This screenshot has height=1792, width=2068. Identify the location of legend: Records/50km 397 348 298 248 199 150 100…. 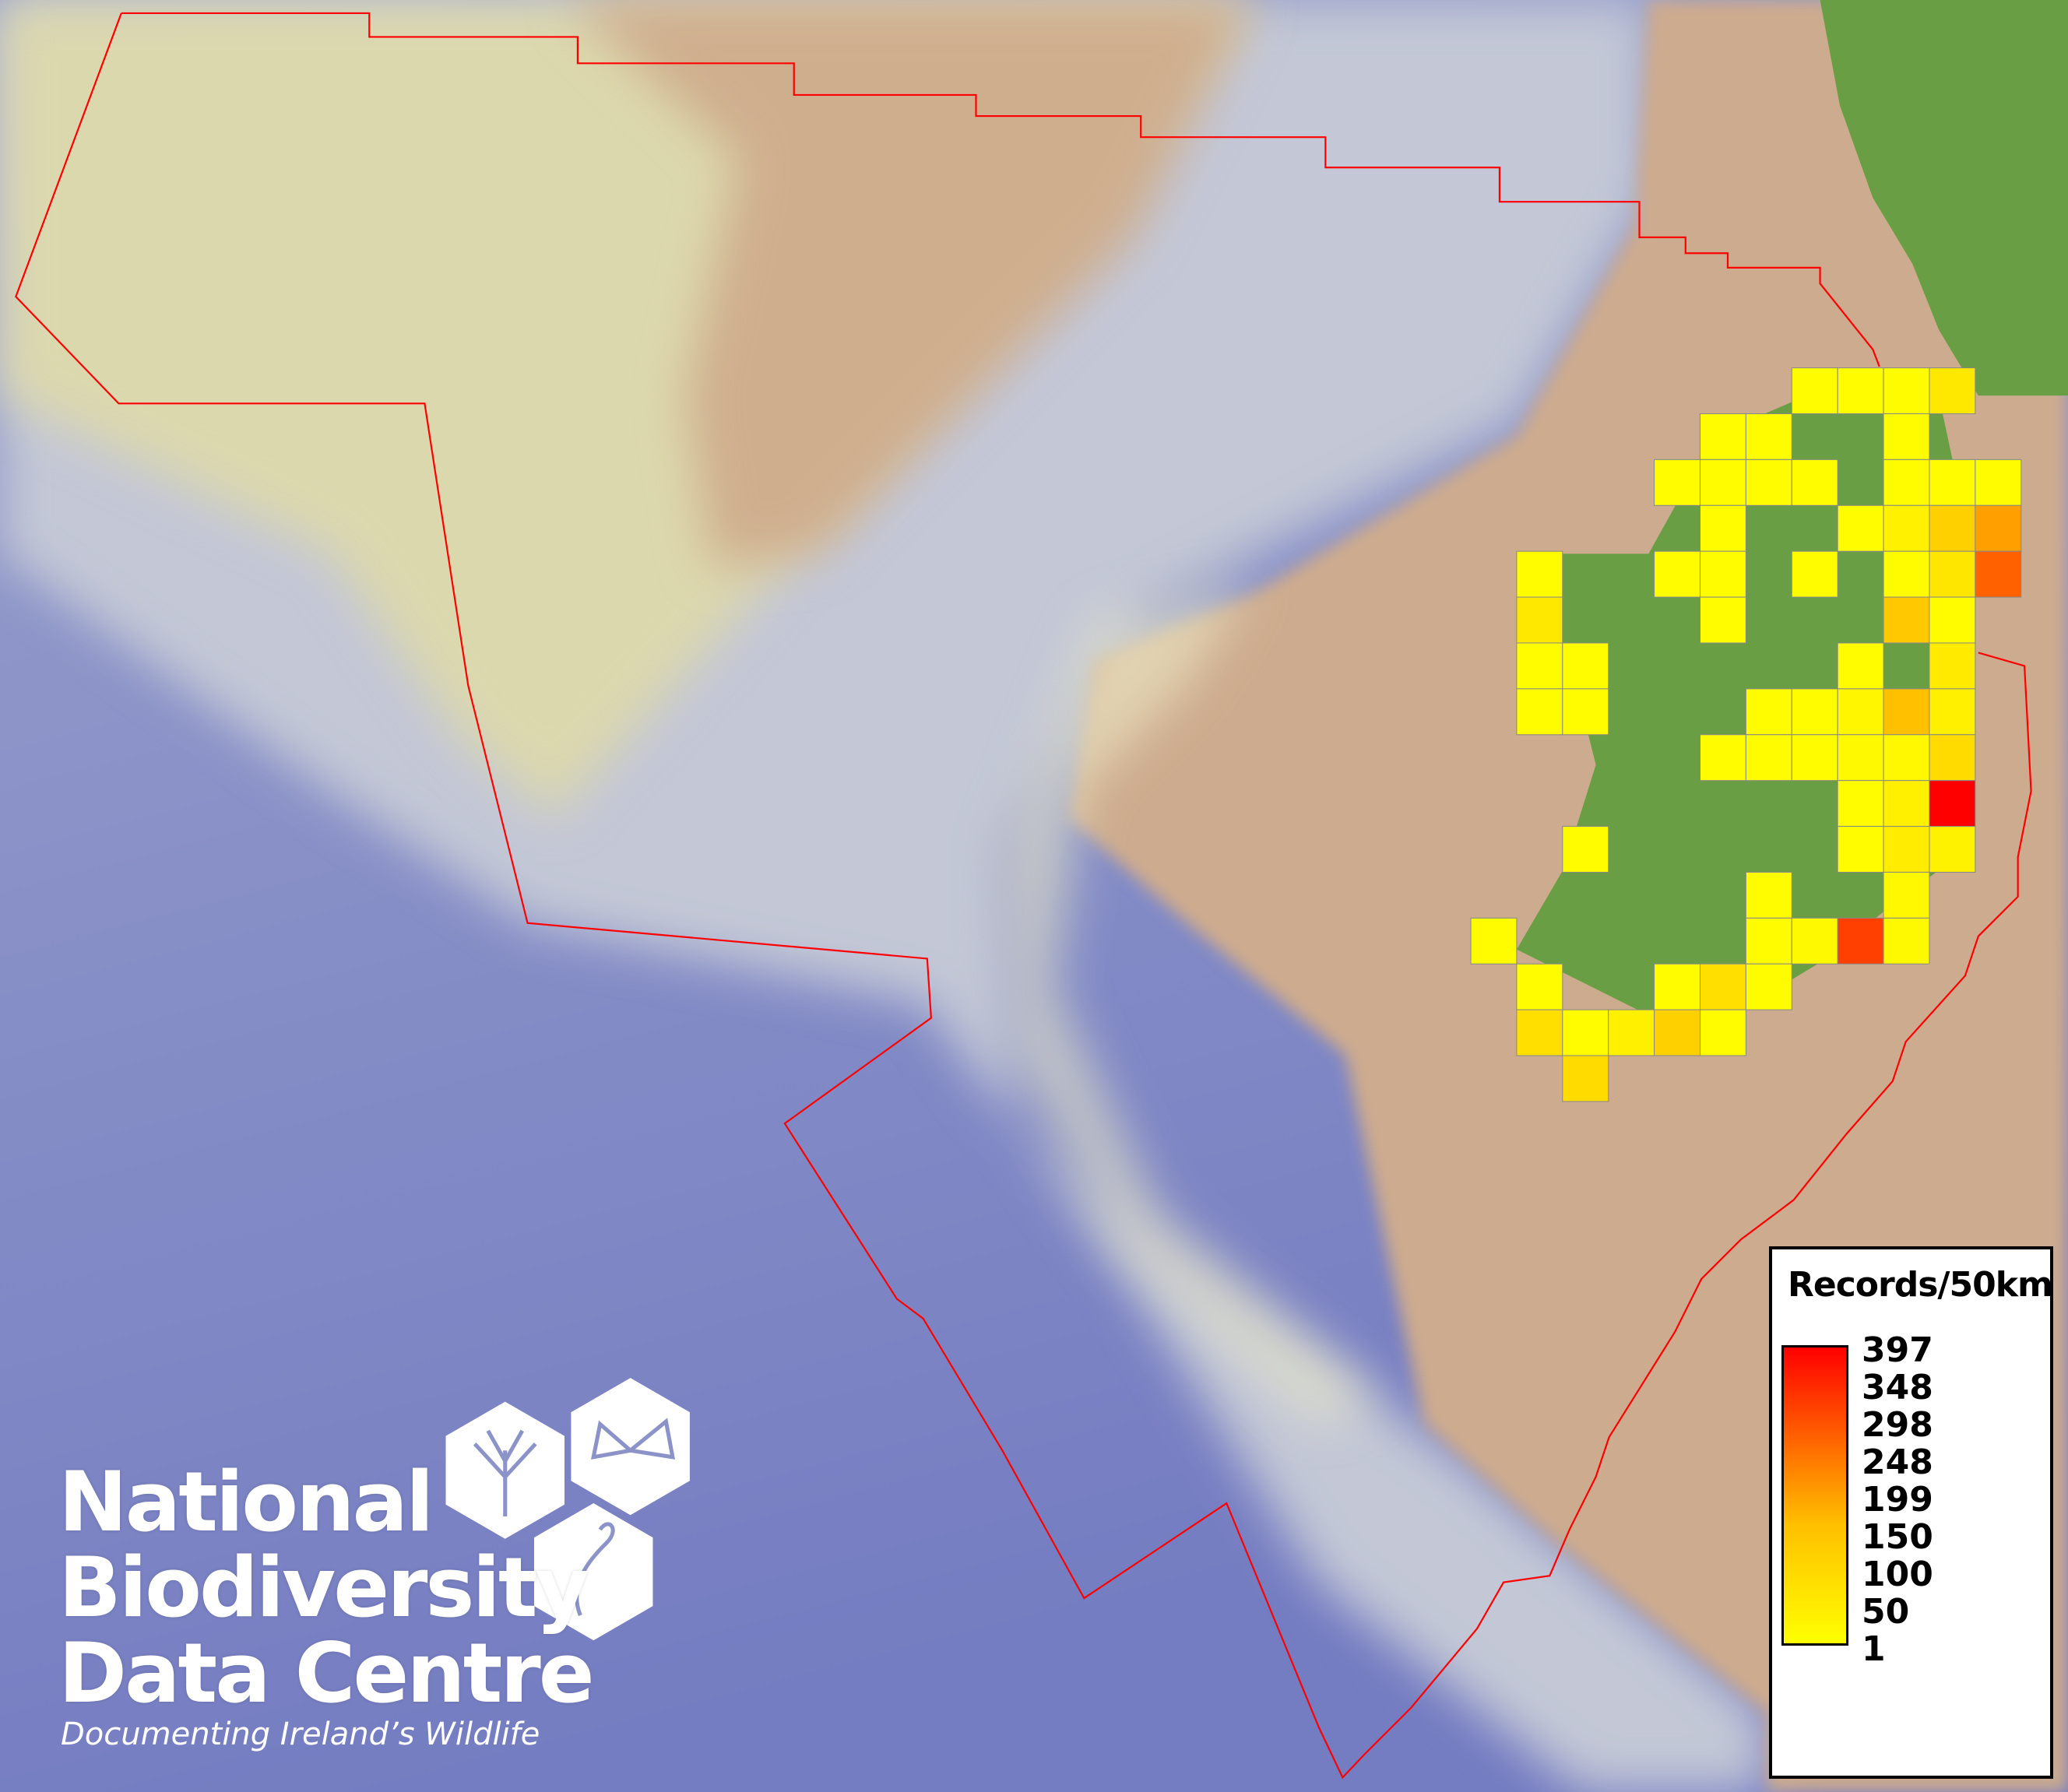
(1911, 1512).